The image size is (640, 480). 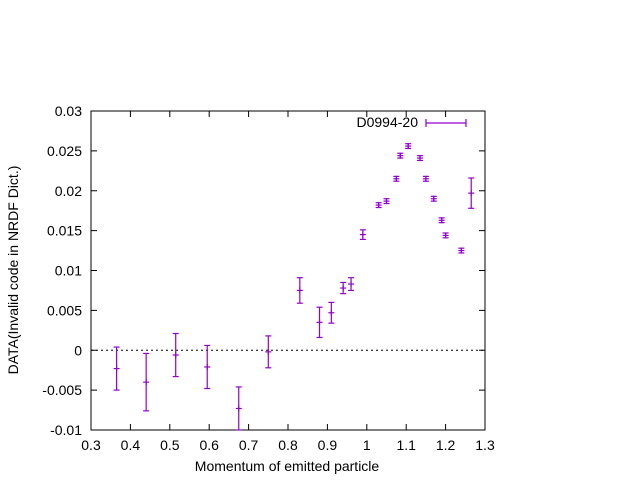 What do you see at coordinates (91, 445) in the screenshot?
I see `x-tick-label: 0.3` at bounding box center [91, 445].